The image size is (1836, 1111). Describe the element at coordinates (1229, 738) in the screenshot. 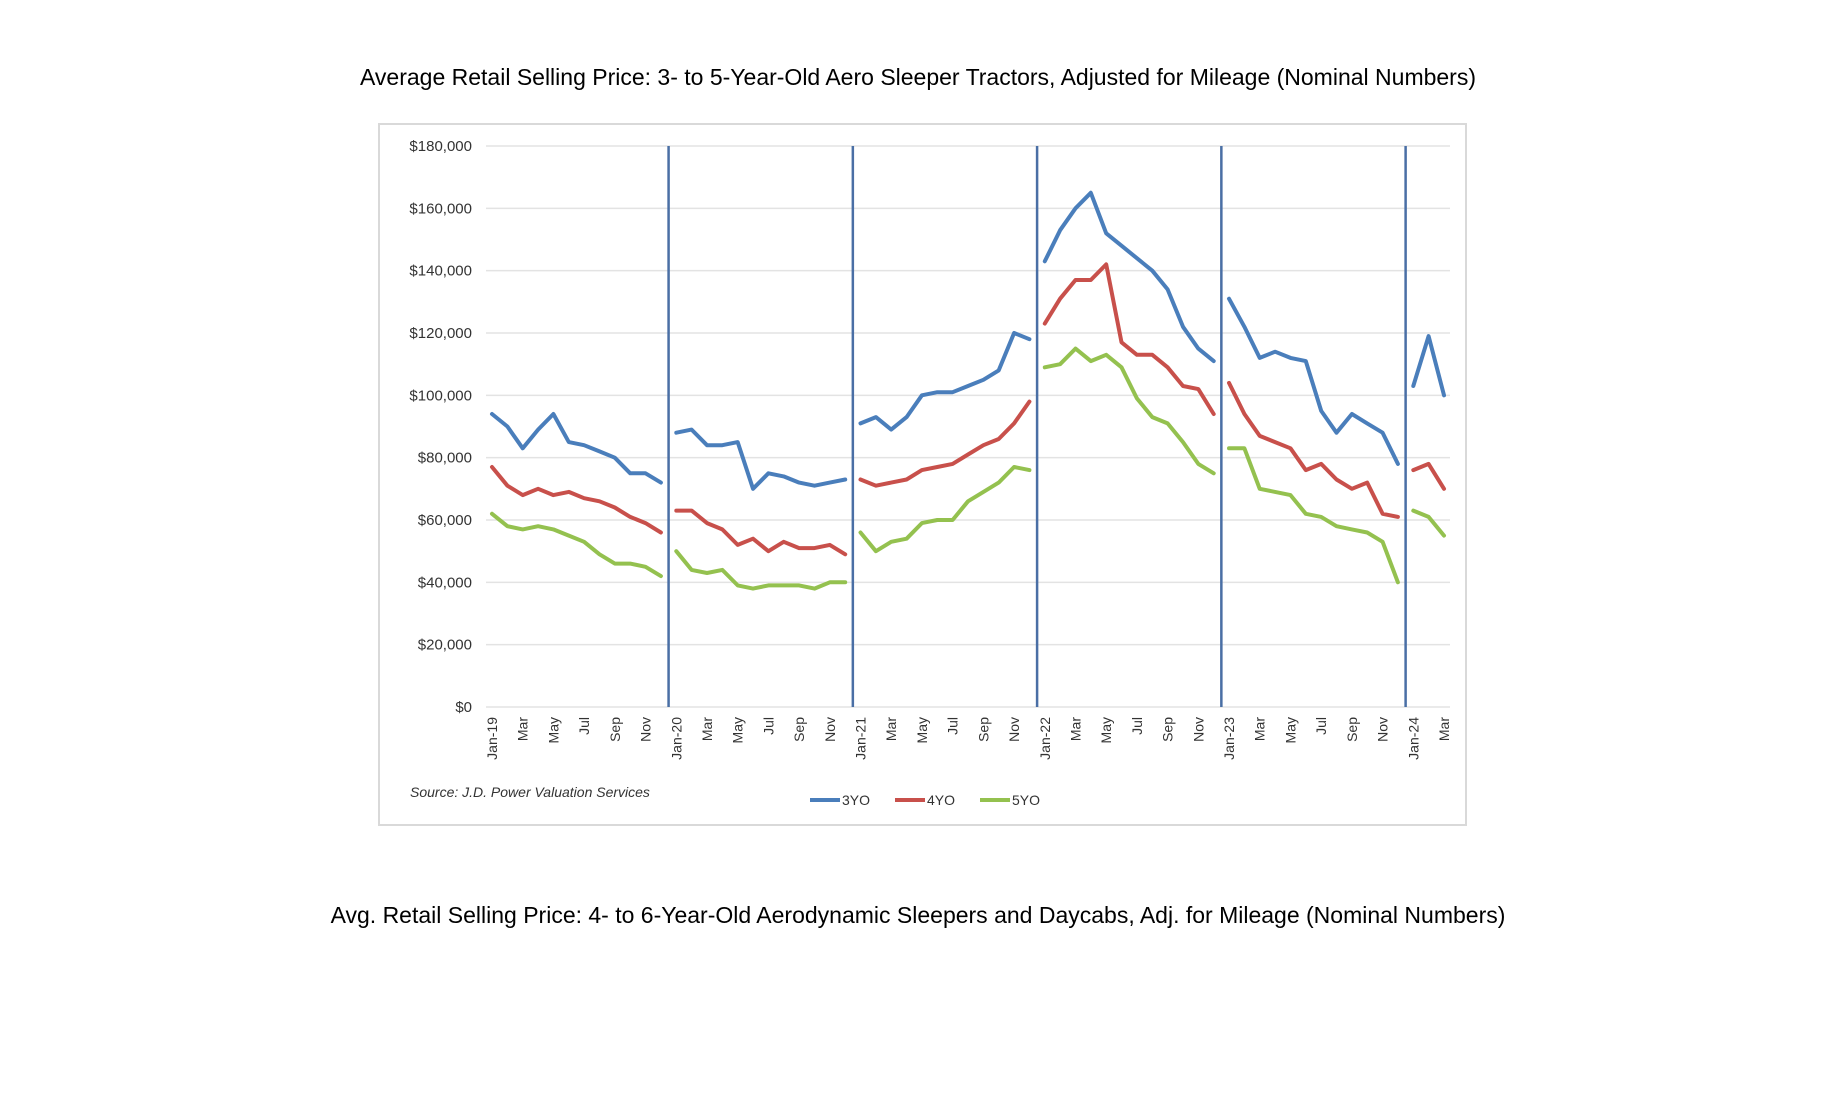

I see `x-tick-label: Jan-23` at that location.